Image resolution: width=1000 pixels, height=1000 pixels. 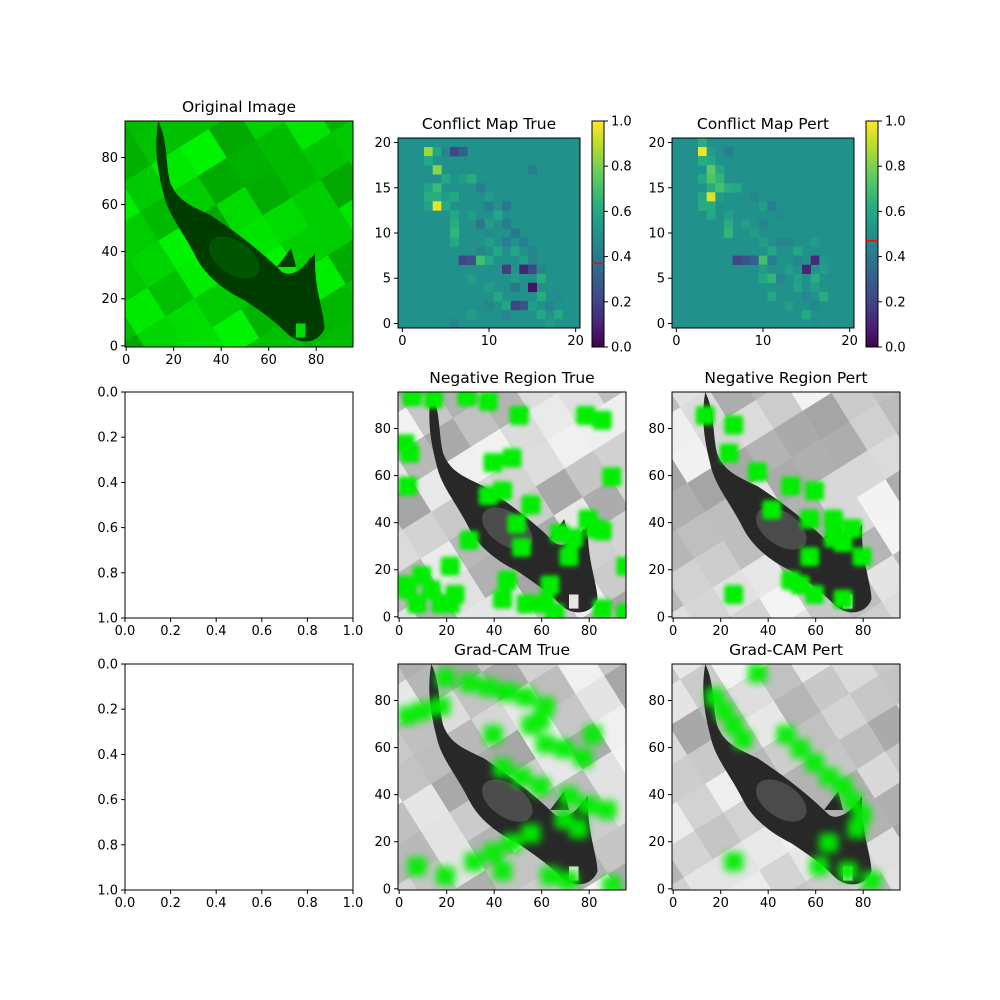 I want to click on negative_pert-xtick-label: 20, so click(x=720, y=631).